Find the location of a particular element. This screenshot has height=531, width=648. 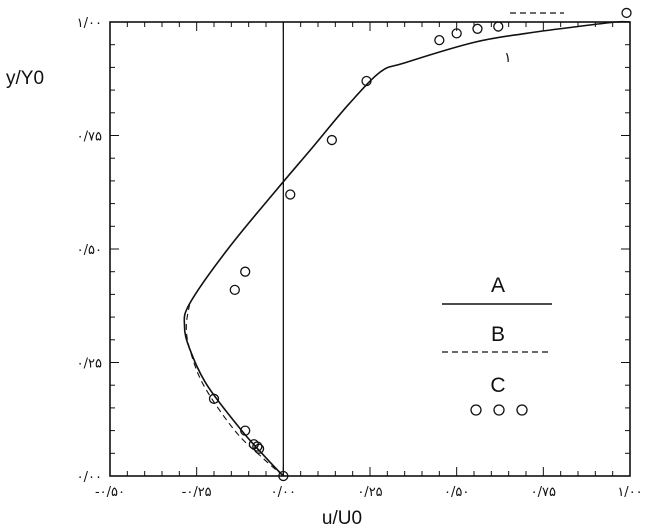

y-tick-label: ۰/۰۰ is located at coordinates (89, 477).